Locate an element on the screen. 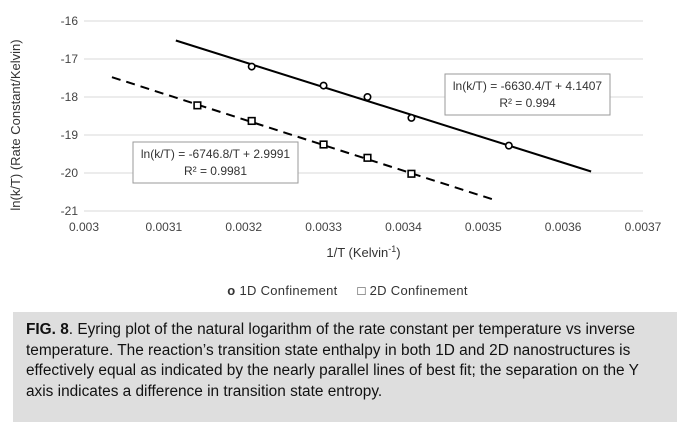  y-tick-label: -18 is located at coordinates (70, 97).